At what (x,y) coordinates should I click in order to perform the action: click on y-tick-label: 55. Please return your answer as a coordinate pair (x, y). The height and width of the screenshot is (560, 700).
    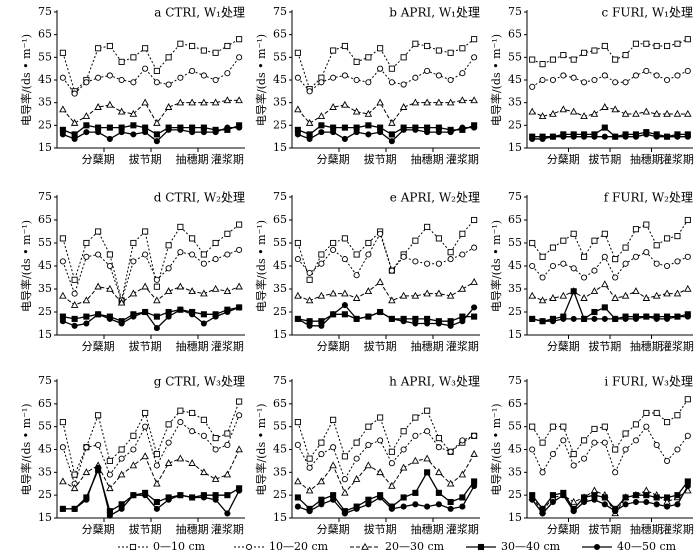
    Looking at the image, I should click on (45, 426).